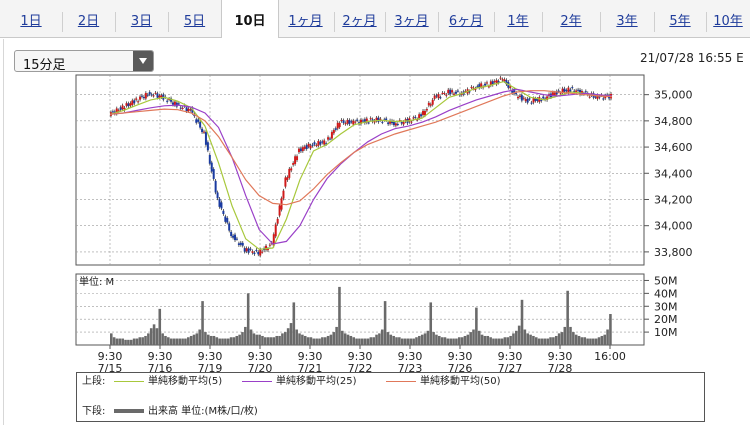 This screenshot has height=425, width=750. I want to click on price-tick-label: 34,000, so click(673, 226).